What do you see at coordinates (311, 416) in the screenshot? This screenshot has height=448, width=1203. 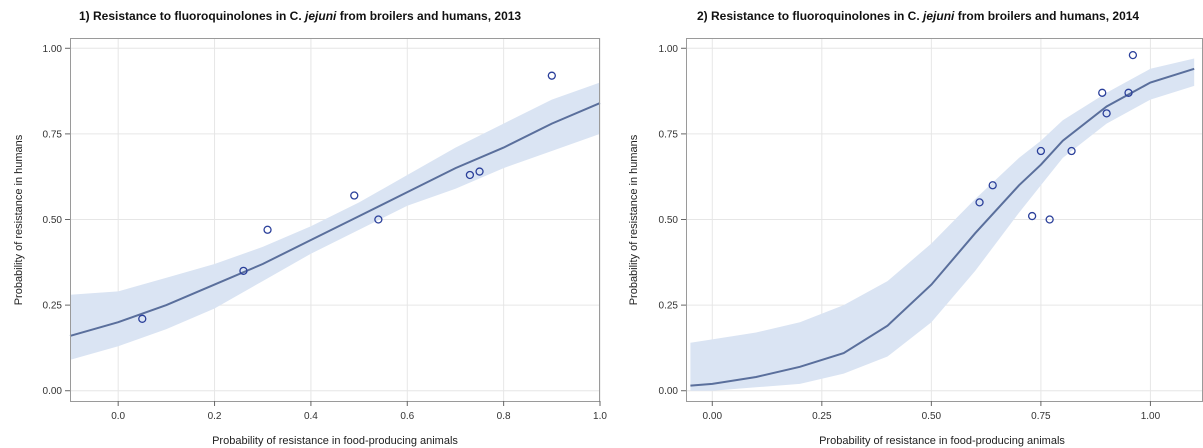 I see `x-tick-label: 0.4` at bounding box center [311, 416].